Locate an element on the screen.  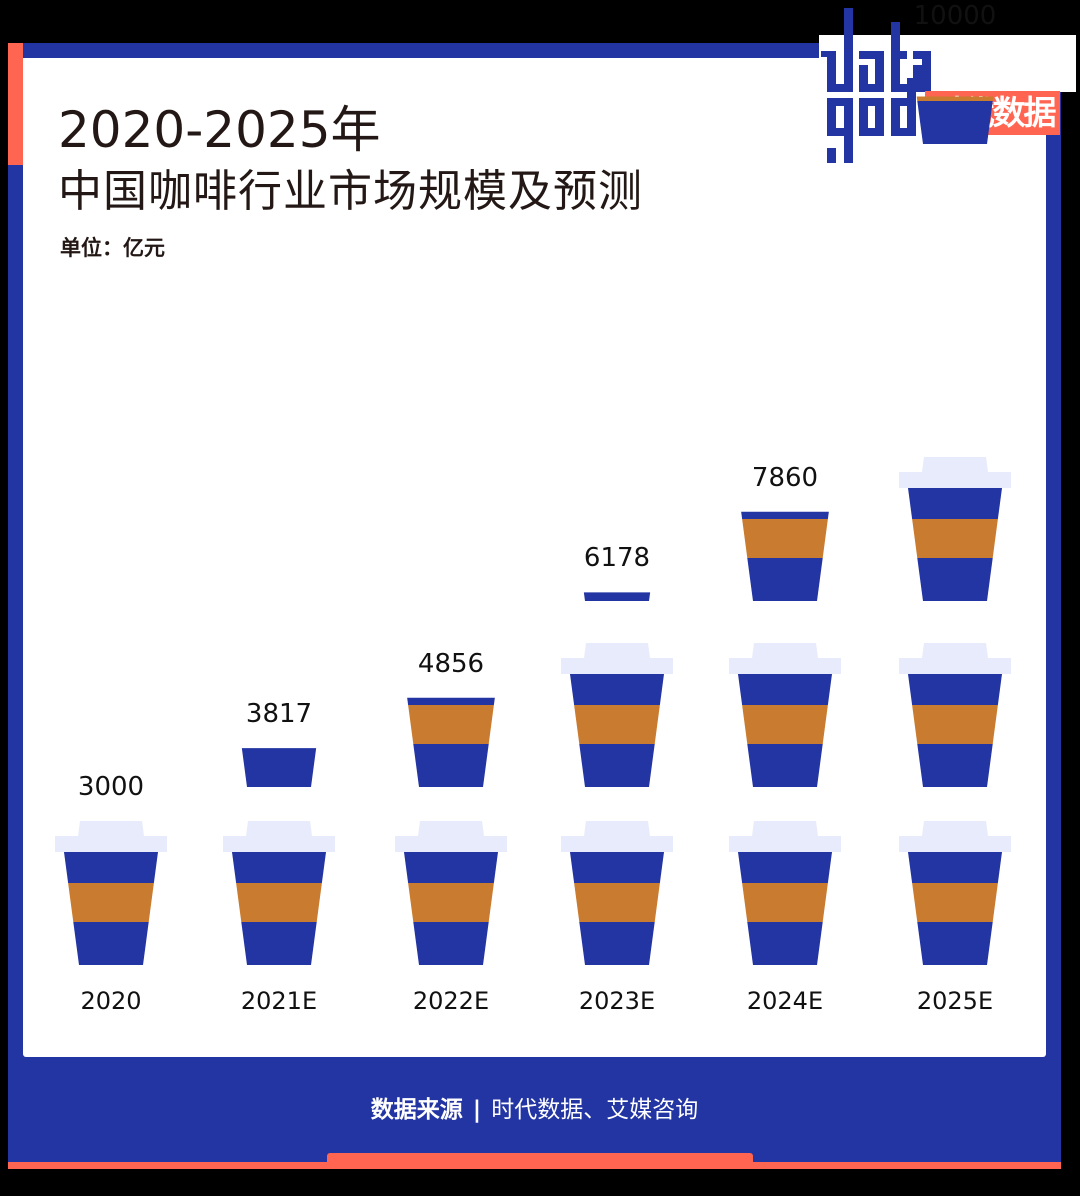
chart-title-line1: 2020-2025年 is located at coordinates (219, 130).